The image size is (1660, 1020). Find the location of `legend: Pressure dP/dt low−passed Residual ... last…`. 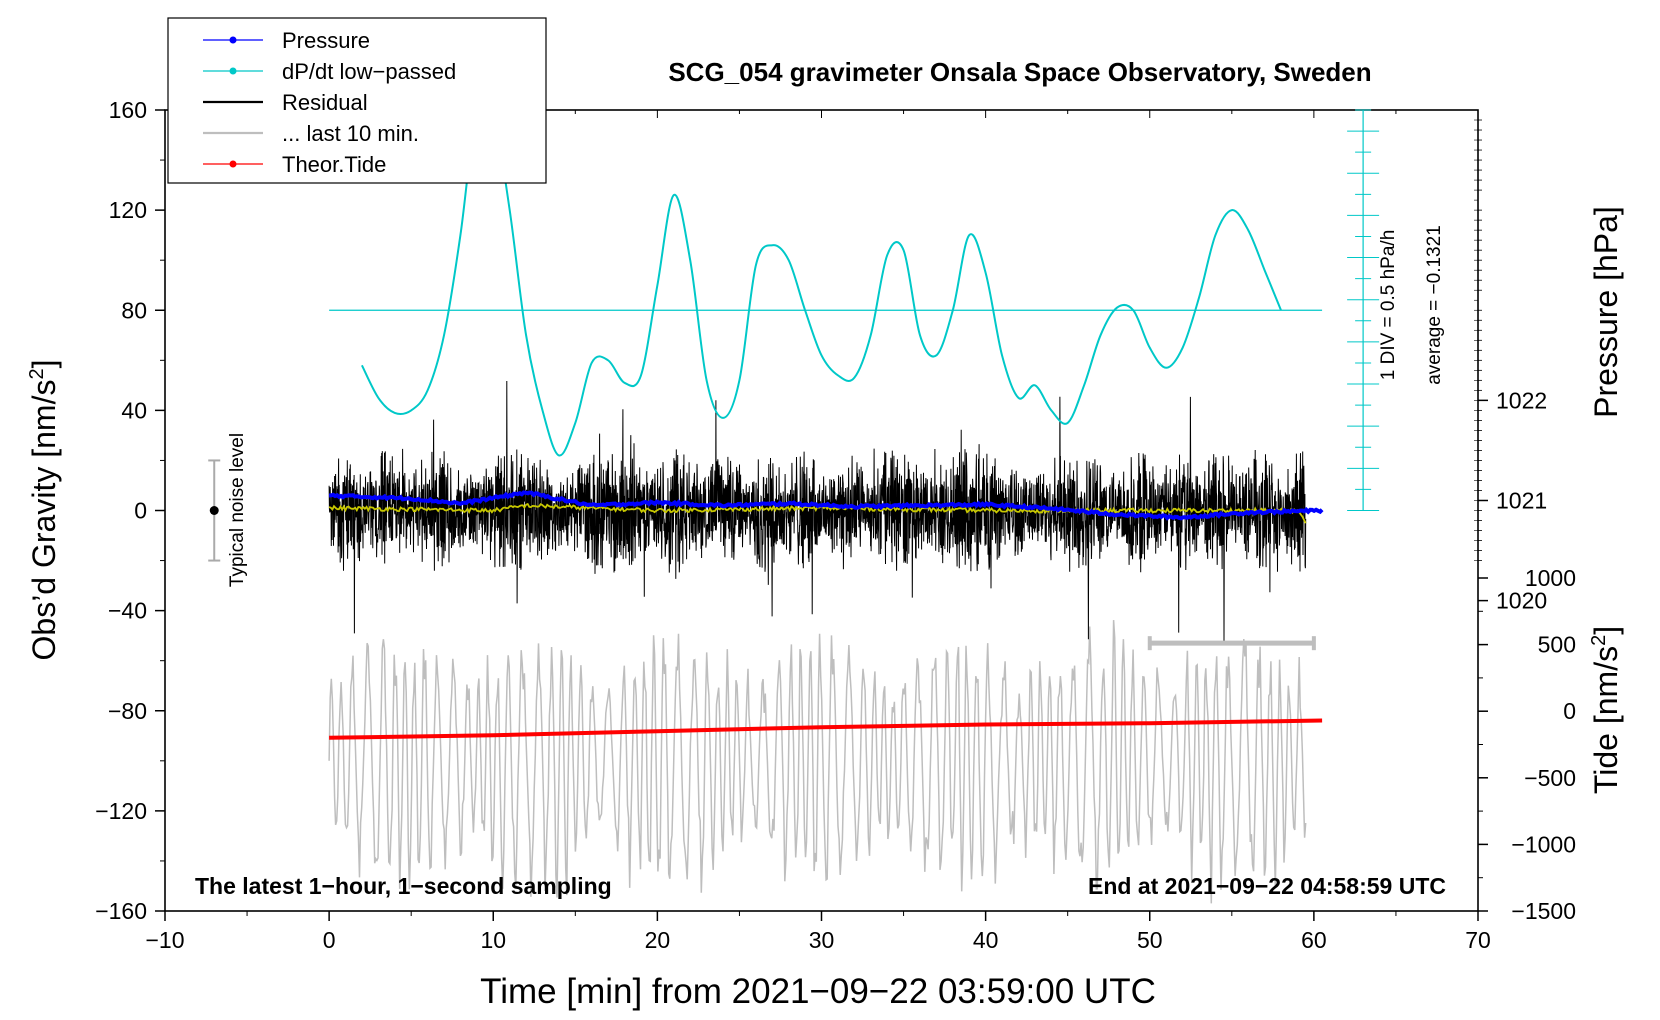

legend: Pressure dP/dt low−passed Residual ... last… is located at coordinates (357, 100).